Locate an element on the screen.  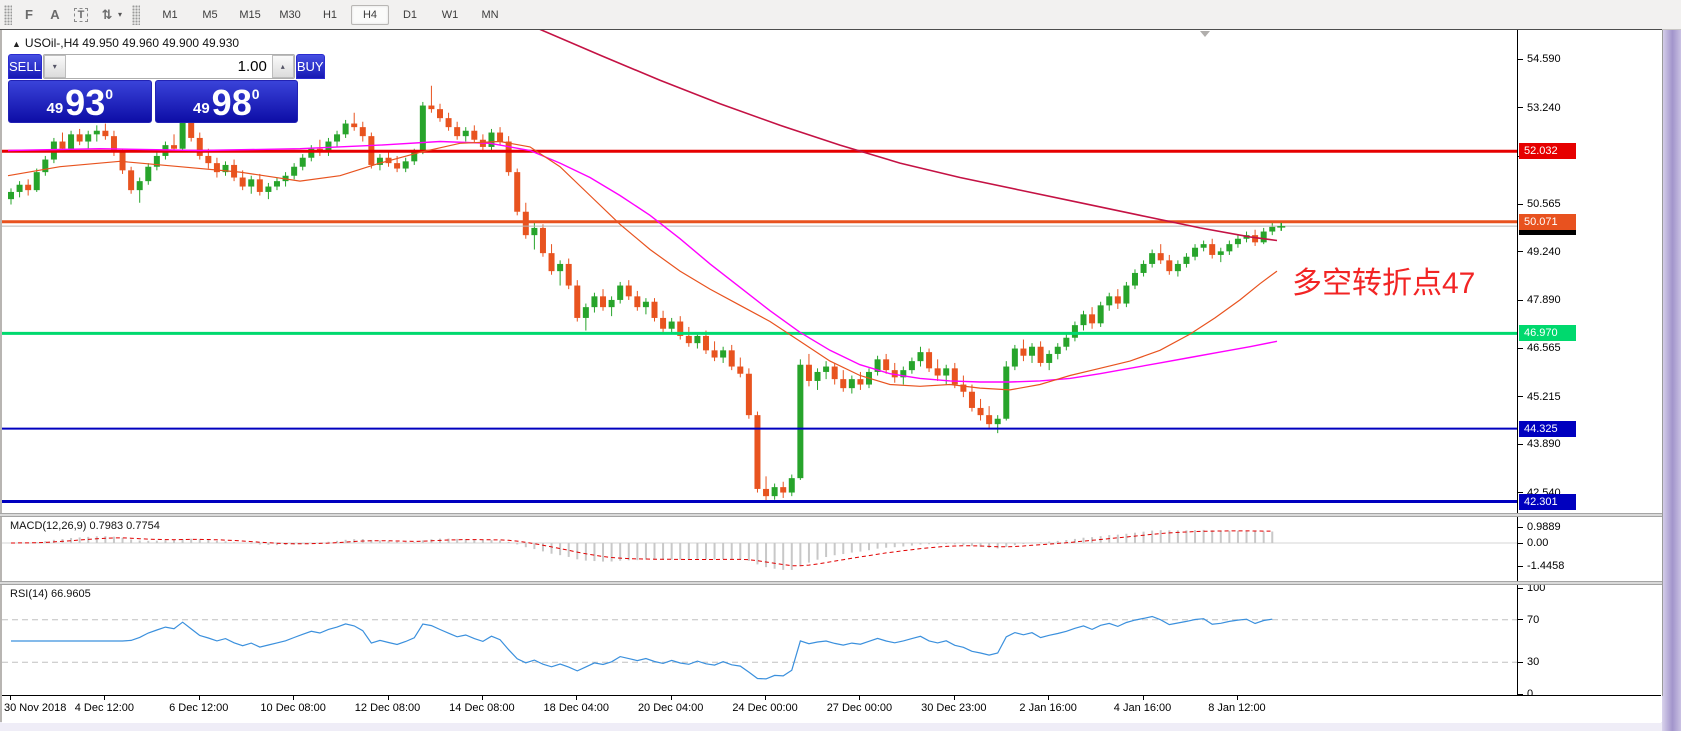
trade-panel-top-row: SELL ▾ ▴ BUY is located at coordinates (166, 66).